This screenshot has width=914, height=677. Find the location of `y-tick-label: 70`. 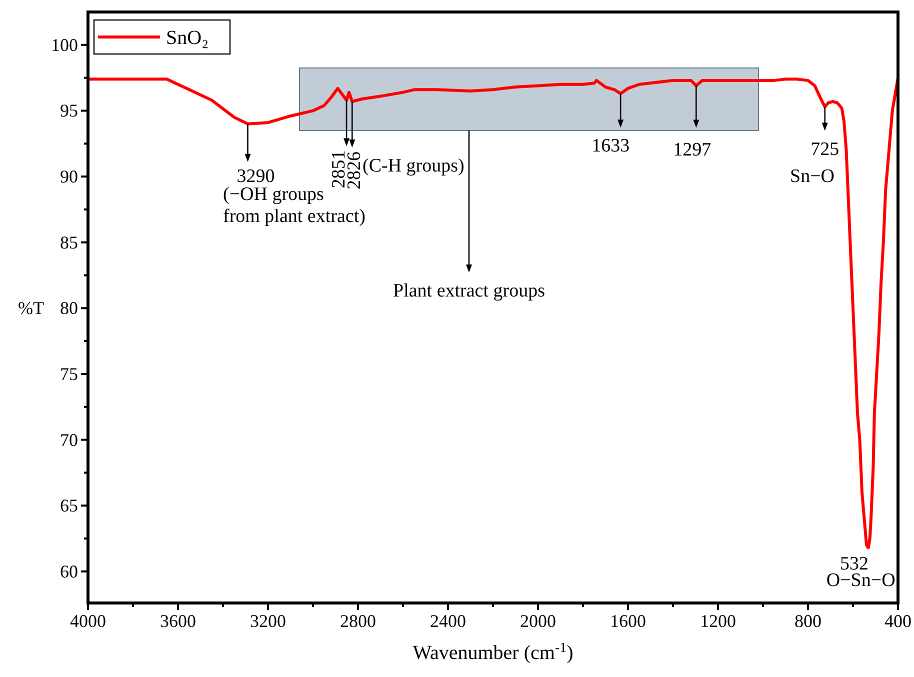

y-tick-label: 70 is located at coordinates (69, 440).